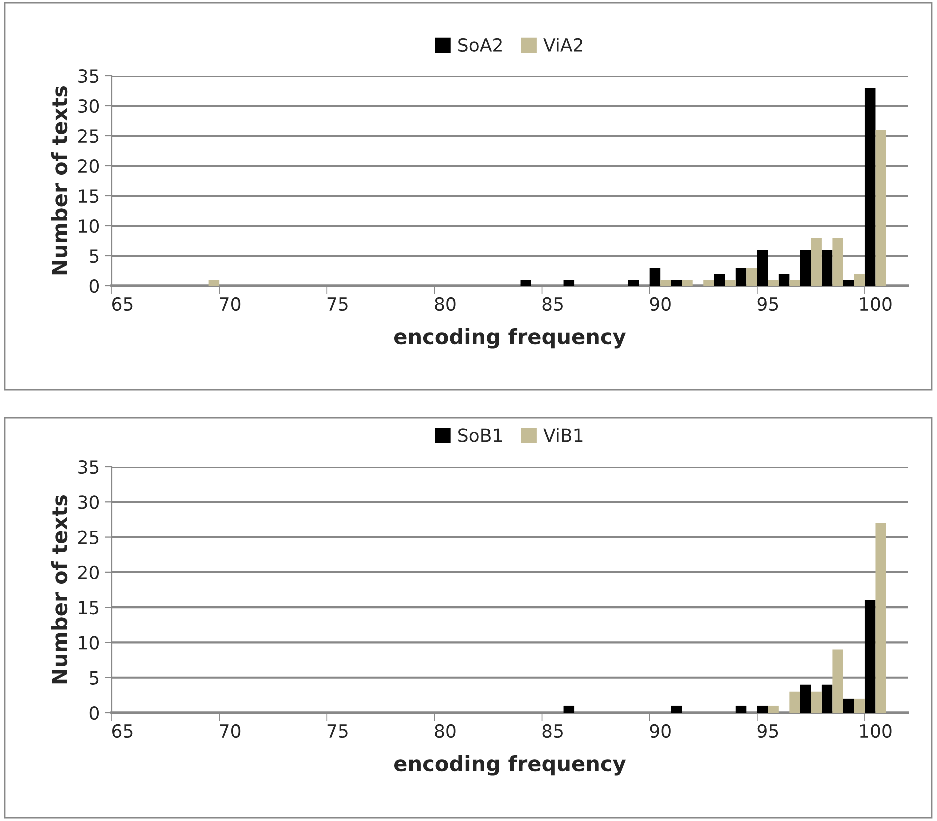 This screenshot has height=821, width=937. Describe the element at coordinates (563, 435) in the screenshot. I see `legend-label: ViB1` at that location.